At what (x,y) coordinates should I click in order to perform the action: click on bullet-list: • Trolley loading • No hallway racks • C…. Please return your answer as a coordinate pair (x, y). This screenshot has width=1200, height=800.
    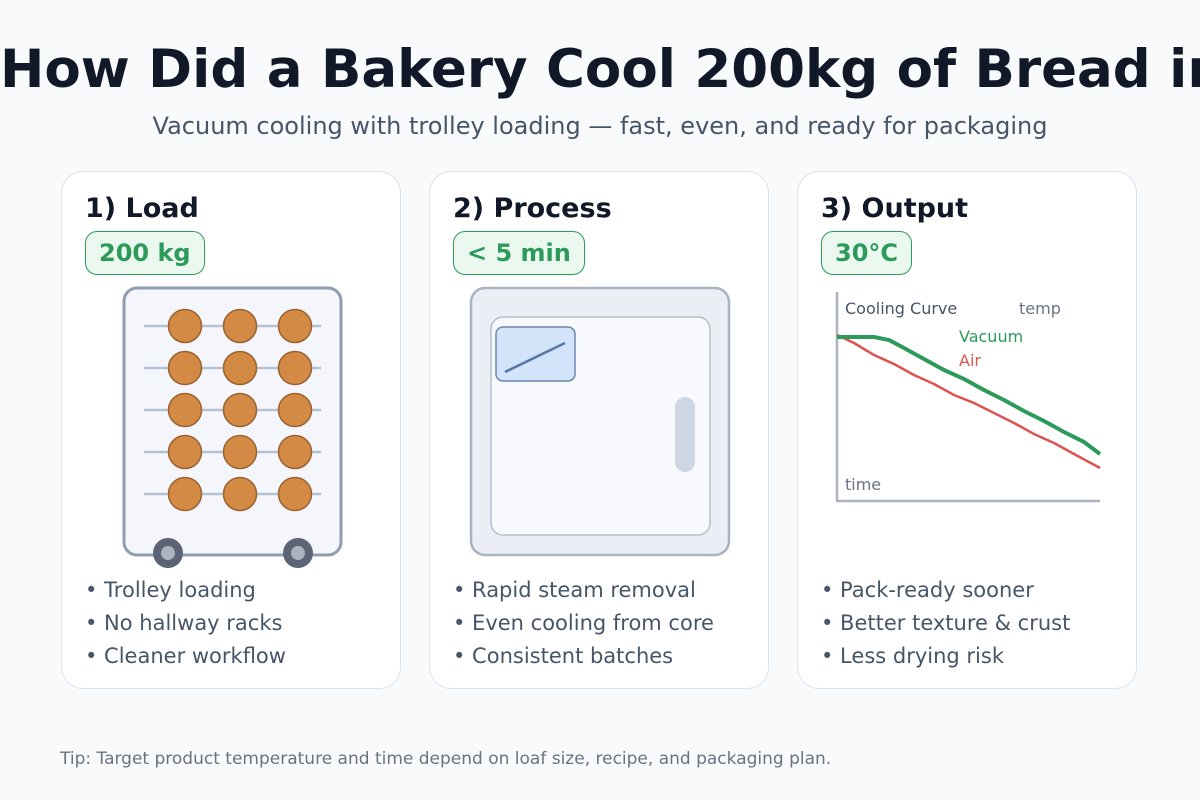
    Looking at the image, I should click on (185, 623).